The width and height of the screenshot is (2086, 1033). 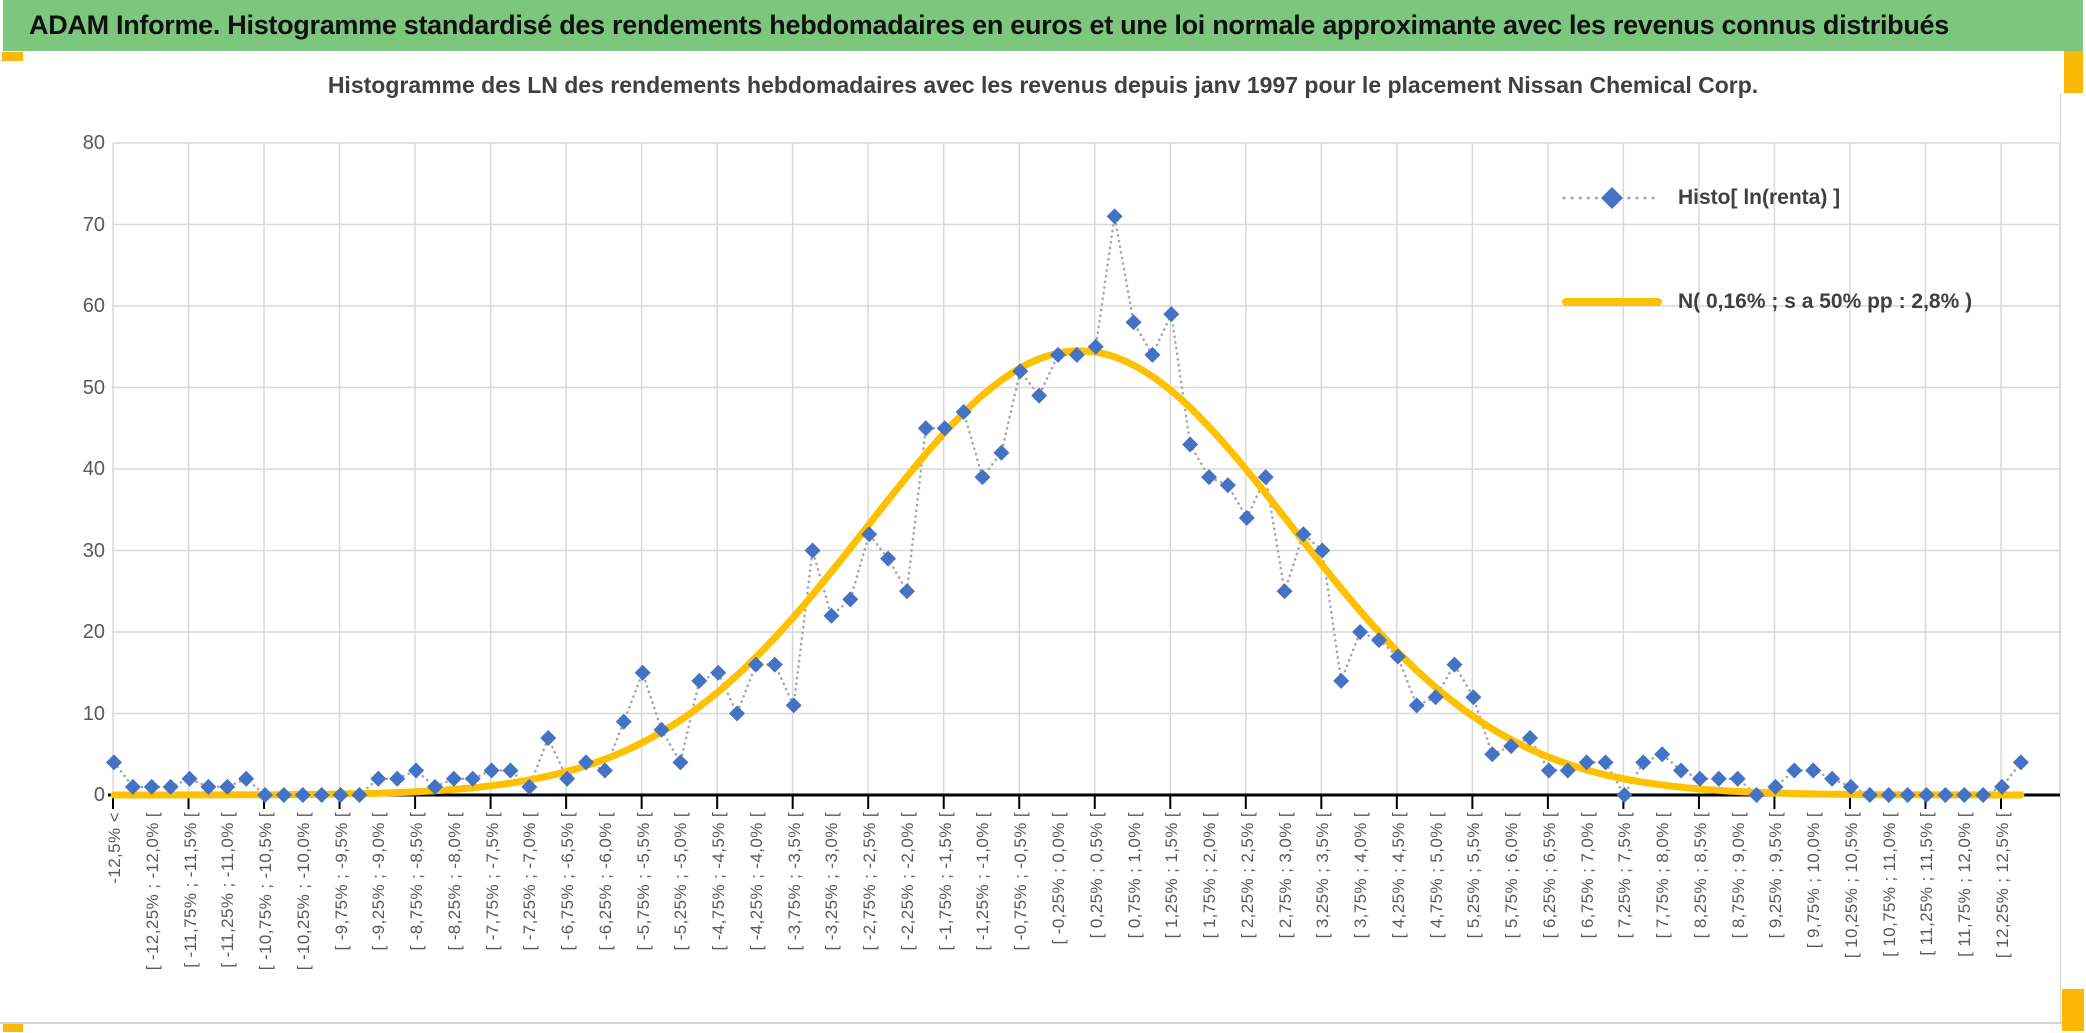 What do you see at coordinates (983, 881) in the screenshot?
I see `x-tick-label: [ -1,25% ; -1,0% [` at bounding box center [983, 881].